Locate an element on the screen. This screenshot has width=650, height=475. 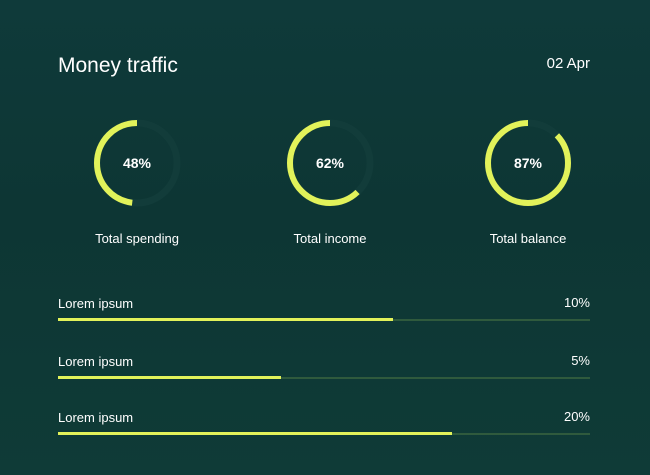
progress-row: Lorem ipsum 10% is located at coordinates (324, 308).